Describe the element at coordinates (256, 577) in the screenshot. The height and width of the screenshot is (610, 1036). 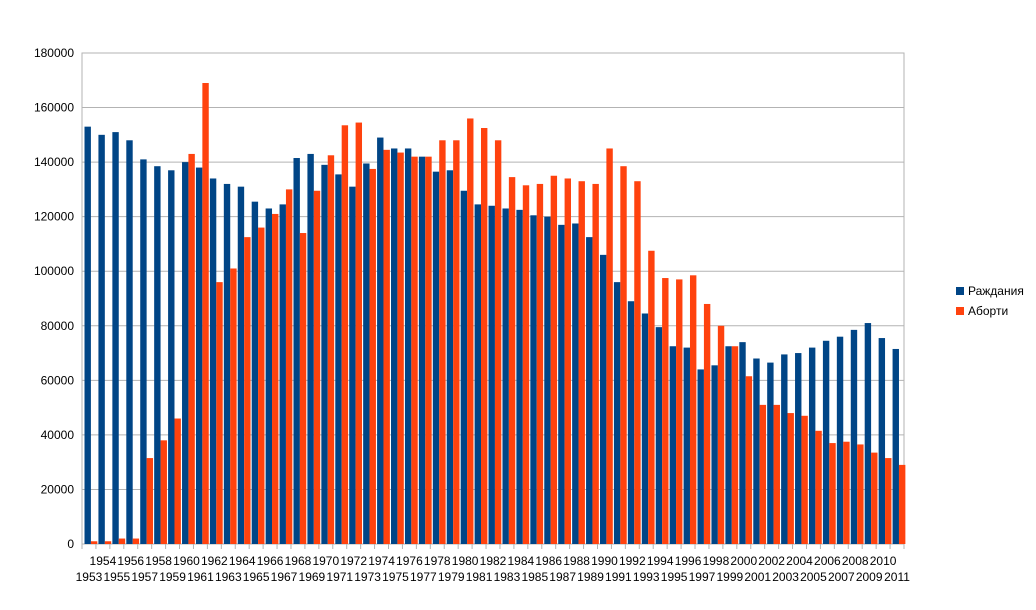
I see `x-tick-label: 1965` at that location.